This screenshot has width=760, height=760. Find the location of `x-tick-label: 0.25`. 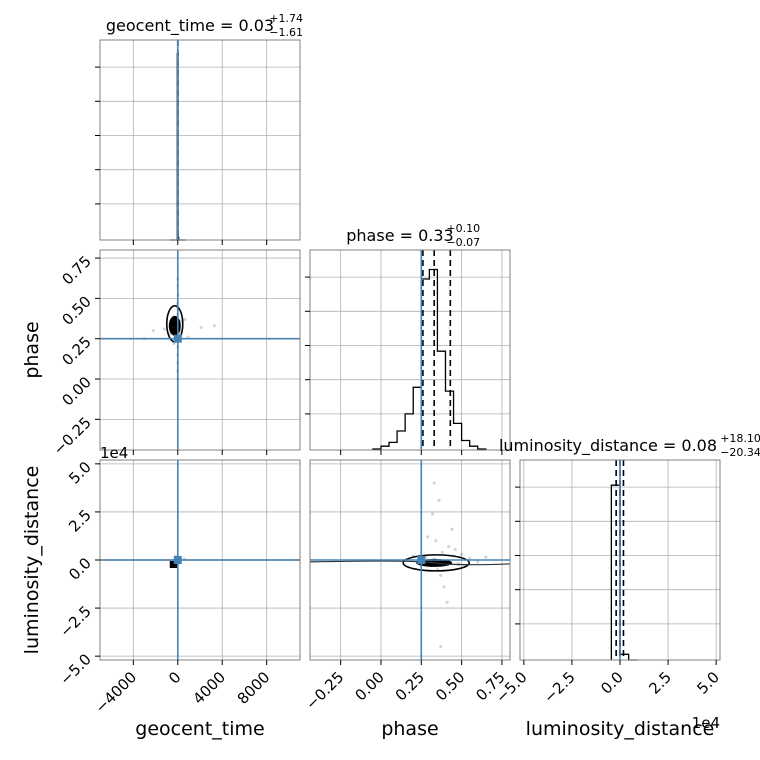

x-tick-label: 0.25 is located at coordinates (410, 686).